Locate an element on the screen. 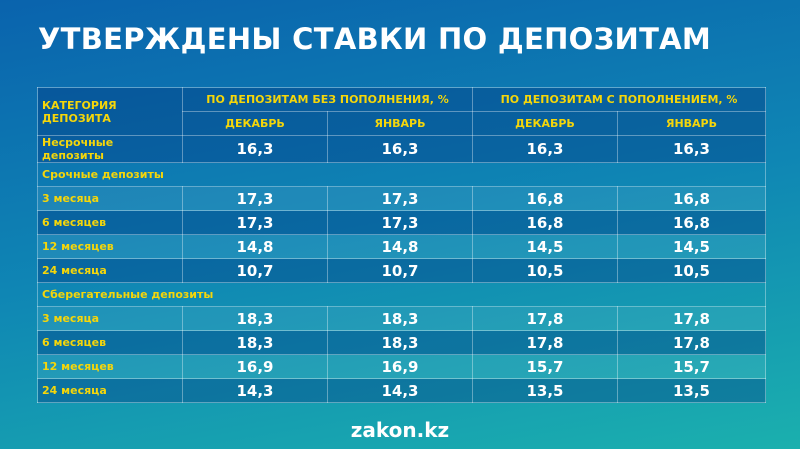 This screenshot has height=449, width=800. data-row: 3 месяца 17,3 17,3 16,8 16,8 is located at coordinates (401, 198).